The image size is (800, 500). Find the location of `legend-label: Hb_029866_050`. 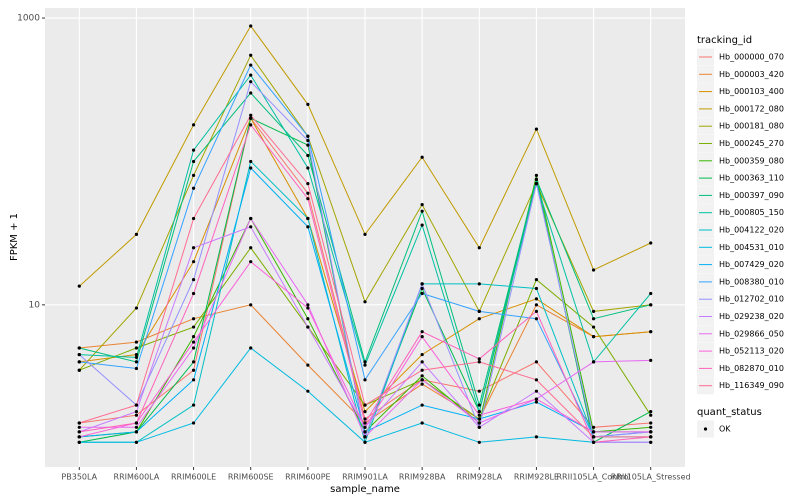

legend-label: Hb_029866_050 is located at coordinates (751, 333).